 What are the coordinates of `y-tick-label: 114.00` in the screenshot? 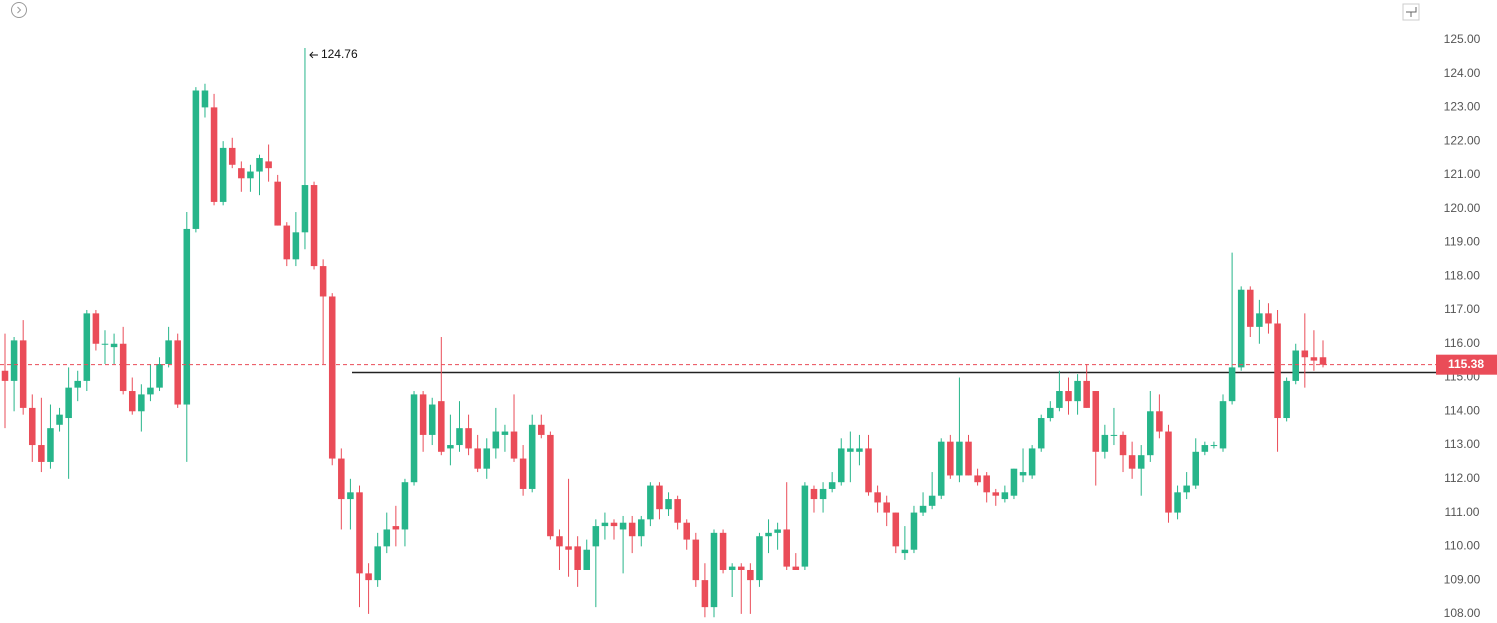 It's located at (1462, 410).